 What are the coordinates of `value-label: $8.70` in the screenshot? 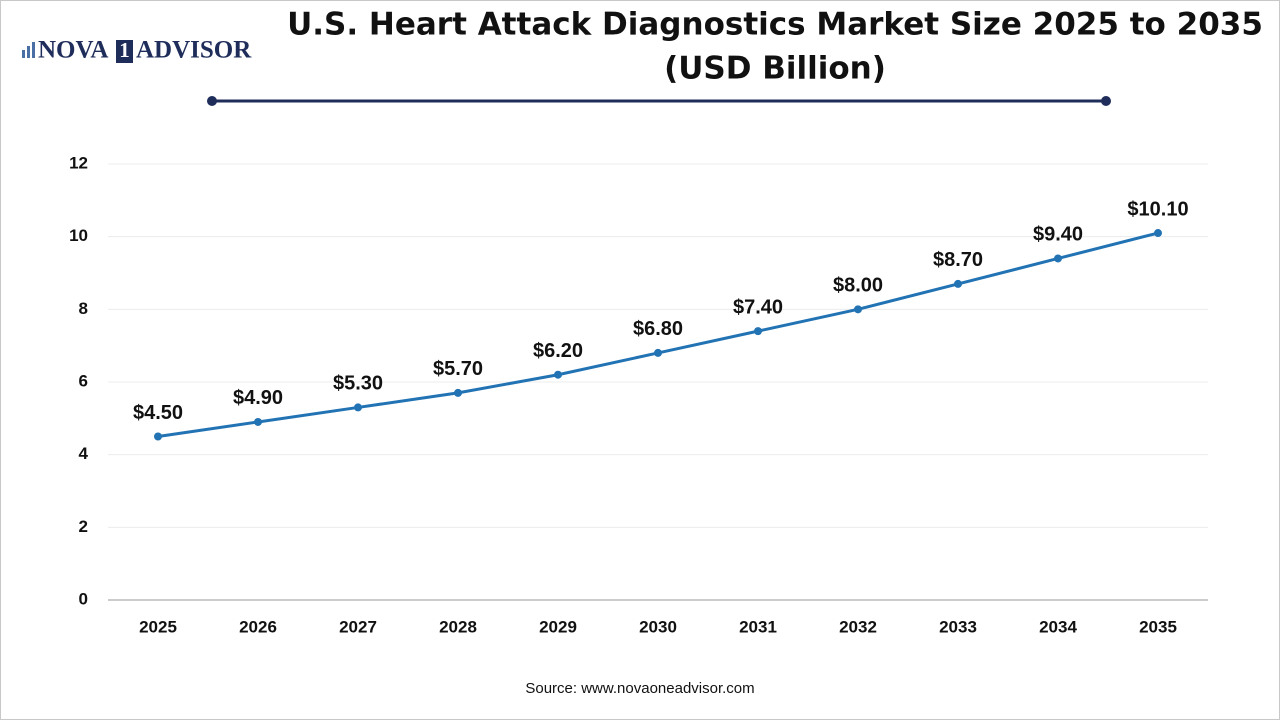 It's located at (958, 260).